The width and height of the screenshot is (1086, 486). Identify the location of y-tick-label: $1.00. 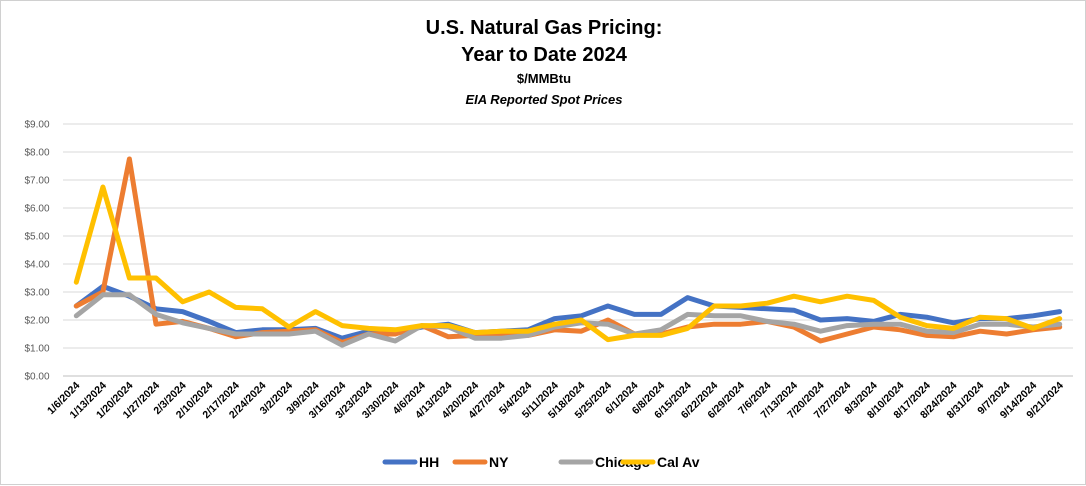
(36, 349).